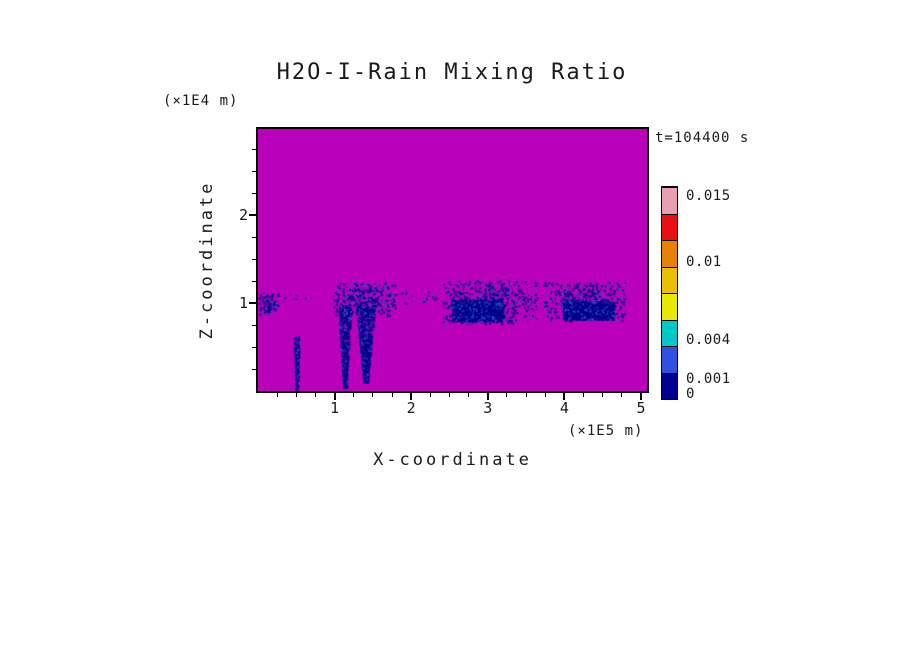  Describe the element at coordinates (201, 101) in the screenshot. I see `z-axis-unit-label: (×1E4 m)` at that location.